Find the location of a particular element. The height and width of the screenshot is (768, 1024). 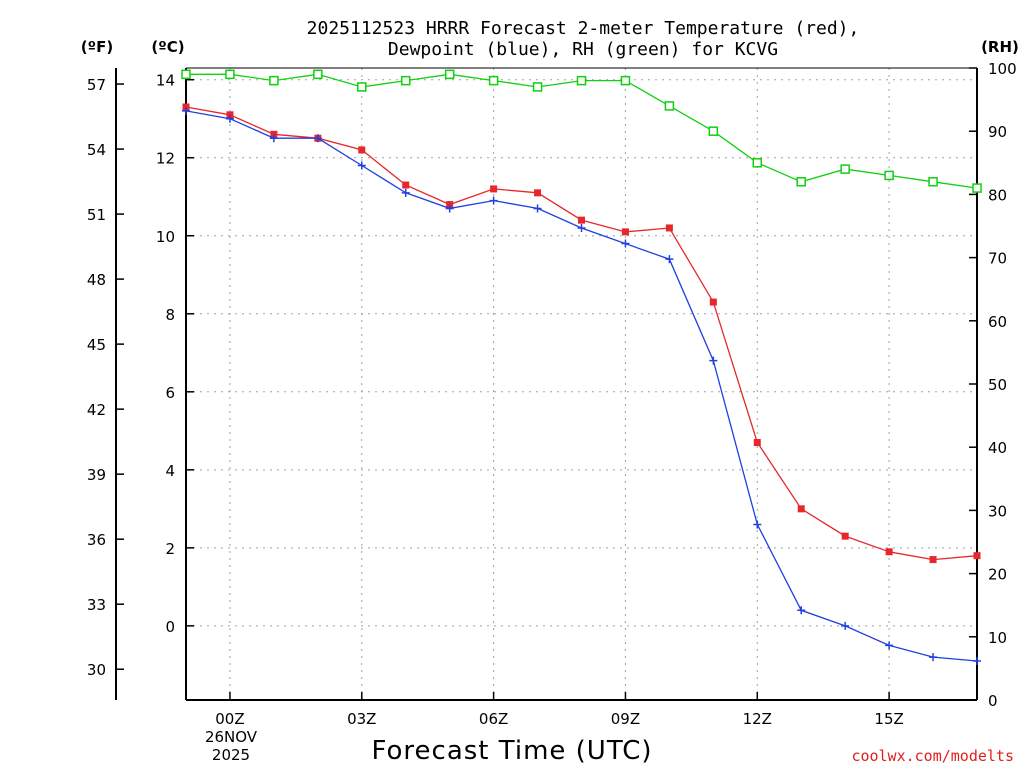

fahrenheit-tick-label: 33 is located at coordinates (96, 605).